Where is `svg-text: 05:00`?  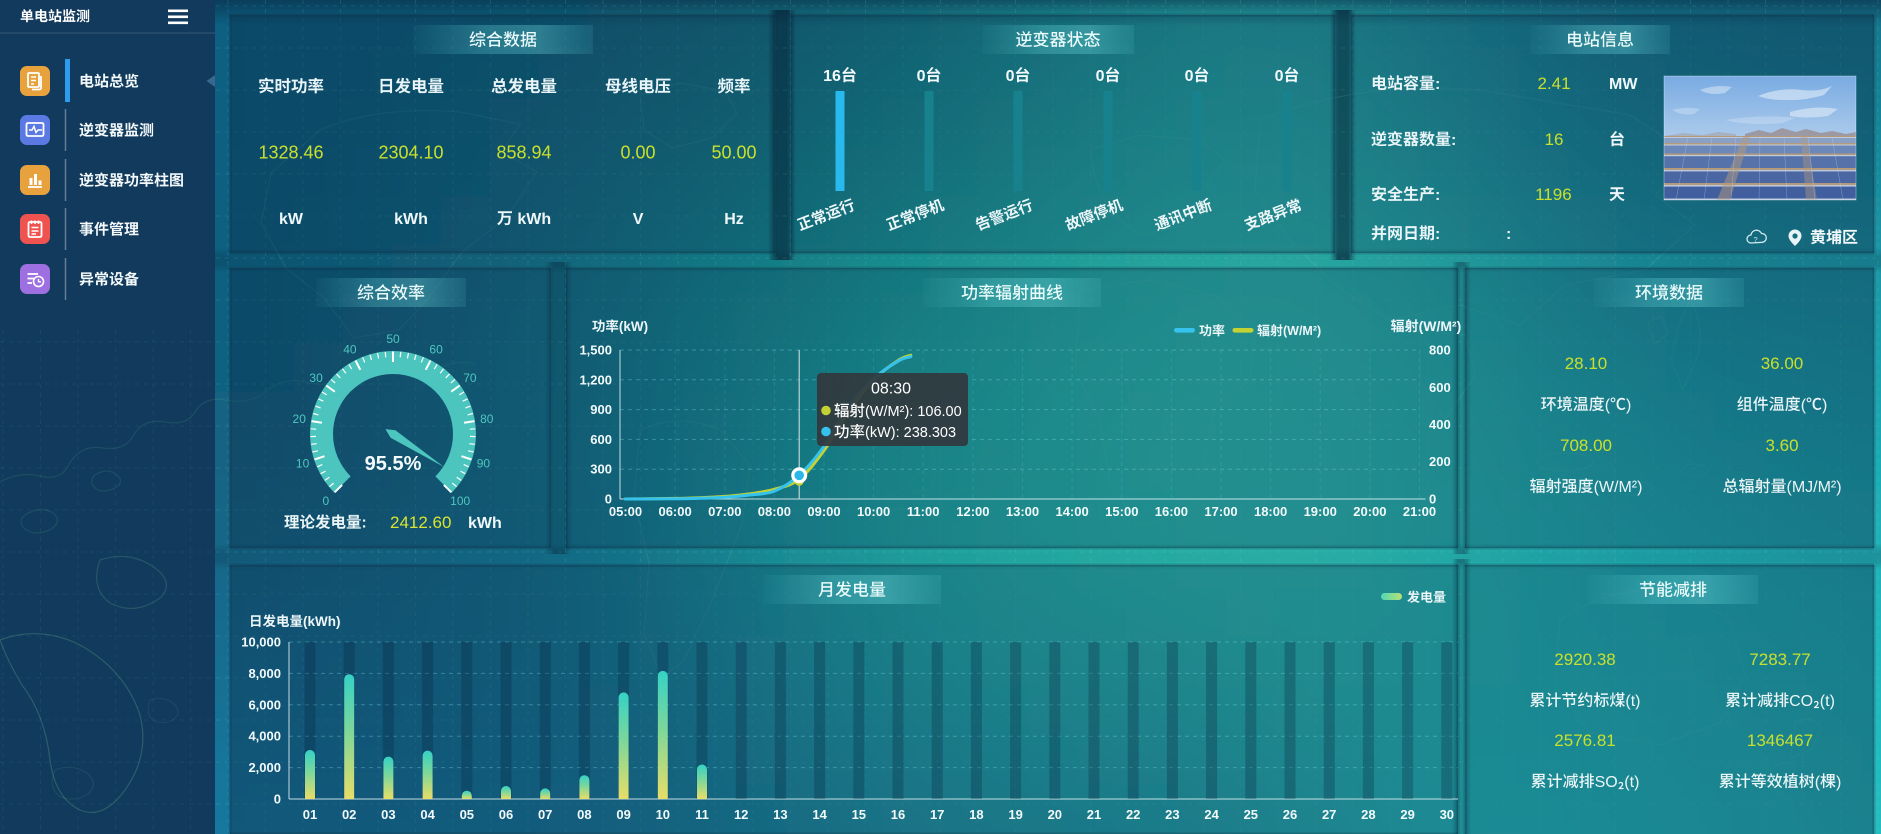
svg-text: 05:00 is located at coordinates (625, 511).